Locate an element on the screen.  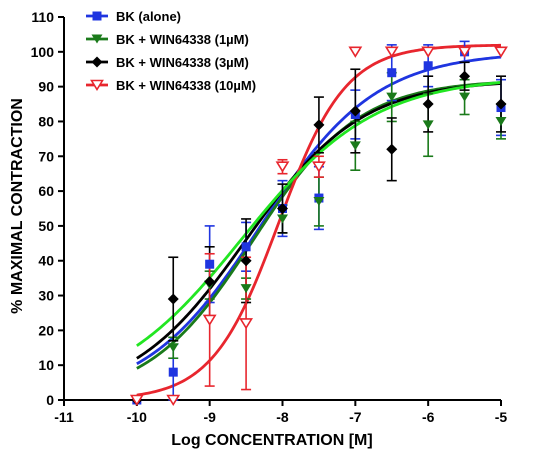
y-tick-label: 10 is located at coordinates (46, 365).